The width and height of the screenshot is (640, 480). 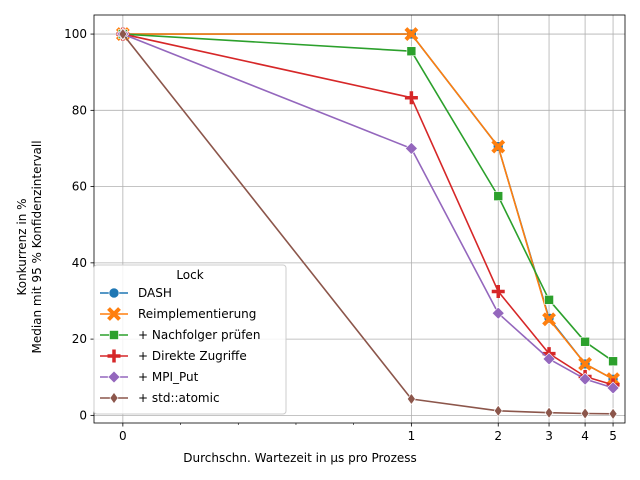 I want to click on legend-label: DASH, so click(x=155, y=293).